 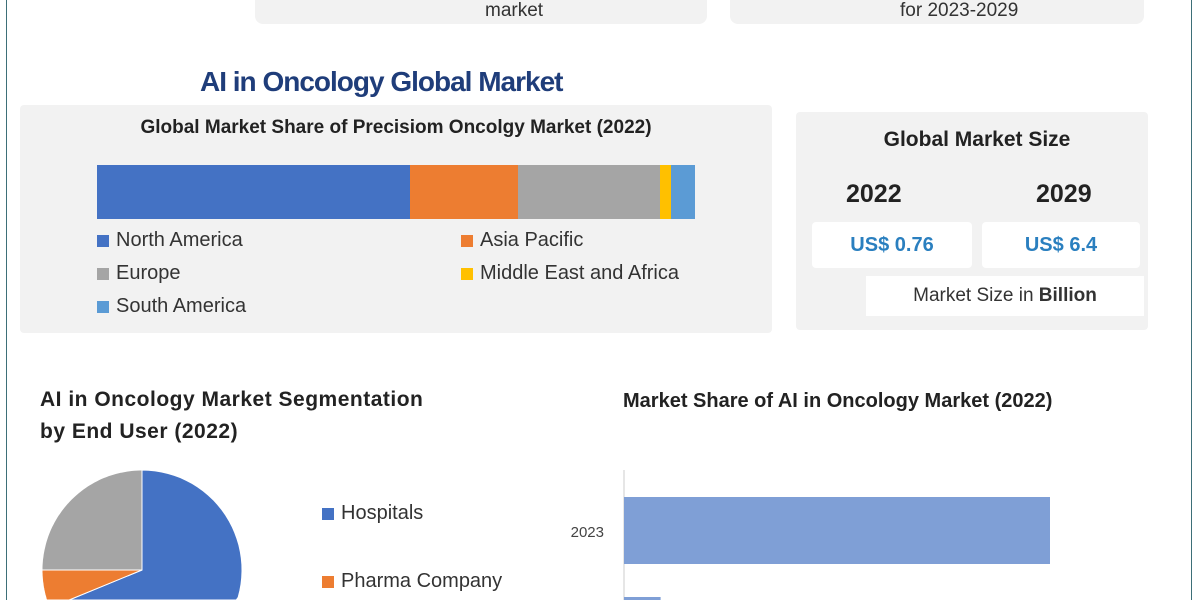 What do you see at coordinates (959, 10) in the screenshot?
I see `top-card-right-text: for 2023-2029` at bounding box center [959, 10].